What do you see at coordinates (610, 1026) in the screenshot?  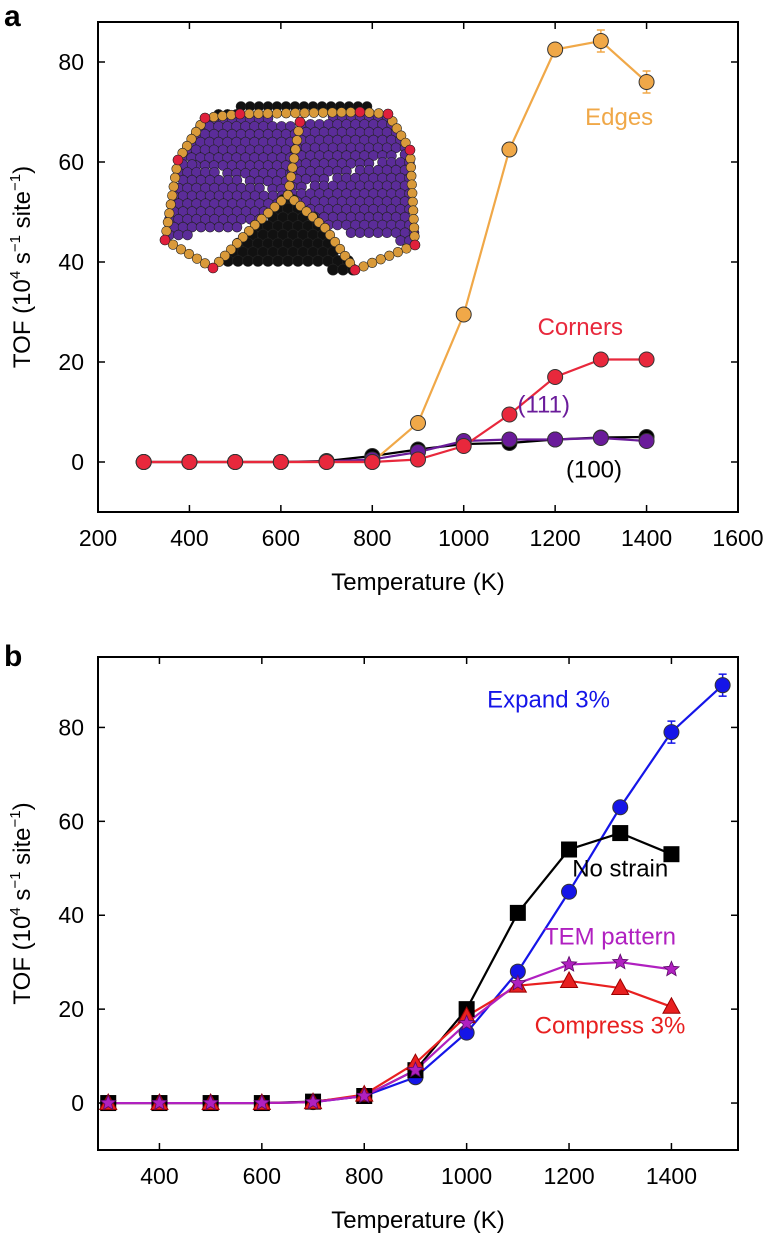 I see `compress-3-annotation: Compress 3%` at bounding box center [610, 1026].